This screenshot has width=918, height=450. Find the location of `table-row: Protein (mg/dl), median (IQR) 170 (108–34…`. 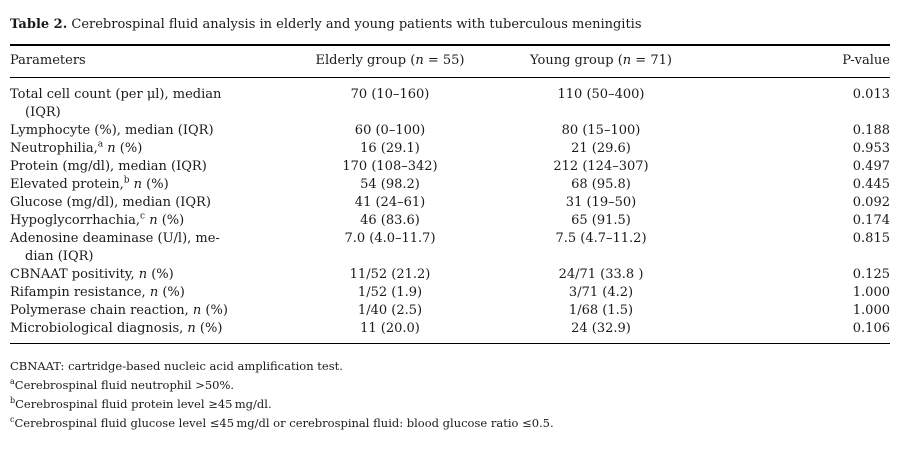

table-row: Protein (mg/dl), median (IQR) 170 (108–34… is located at coordinates (450, 167).